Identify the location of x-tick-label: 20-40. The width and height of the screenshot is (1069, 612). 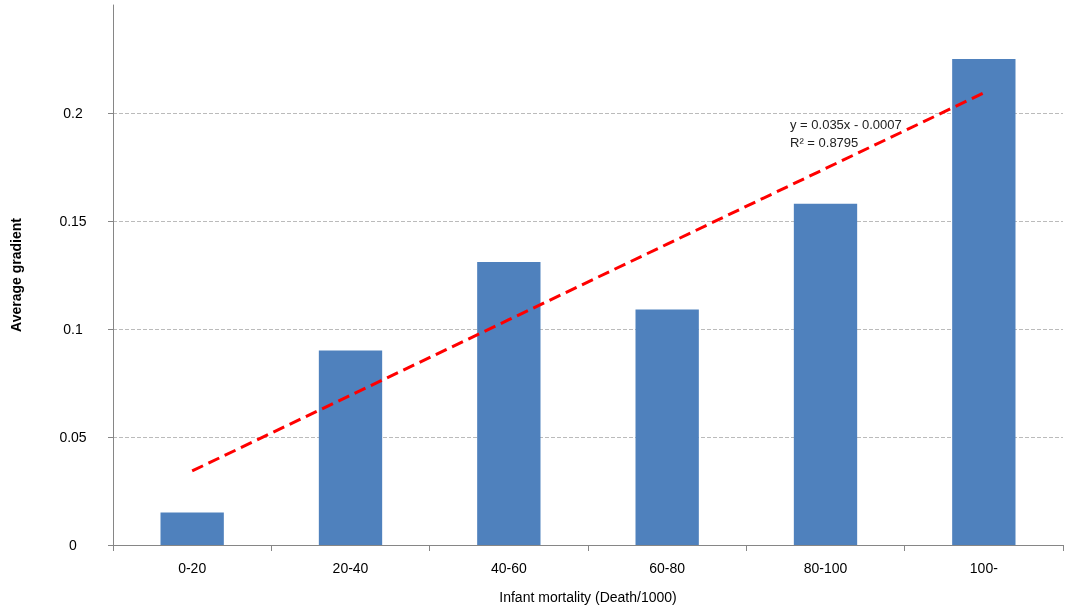
(350, 568).